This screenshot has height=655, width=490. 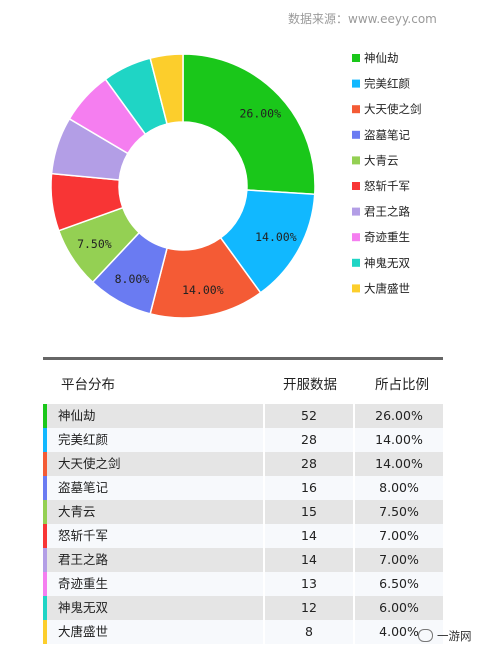 What do you see at coordinates (155, 464) in the screenshot?
I see `row-platform: 大天使之剑` at bounding box center [155, 464].